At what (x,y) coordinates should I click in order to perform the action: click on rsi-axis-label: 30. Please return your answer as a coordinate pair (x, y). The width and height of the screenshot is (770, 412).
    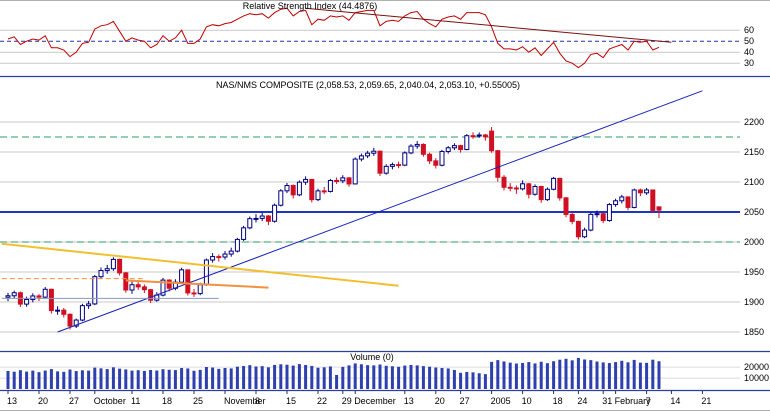
    Looking at the image, I should click on (749, 63).